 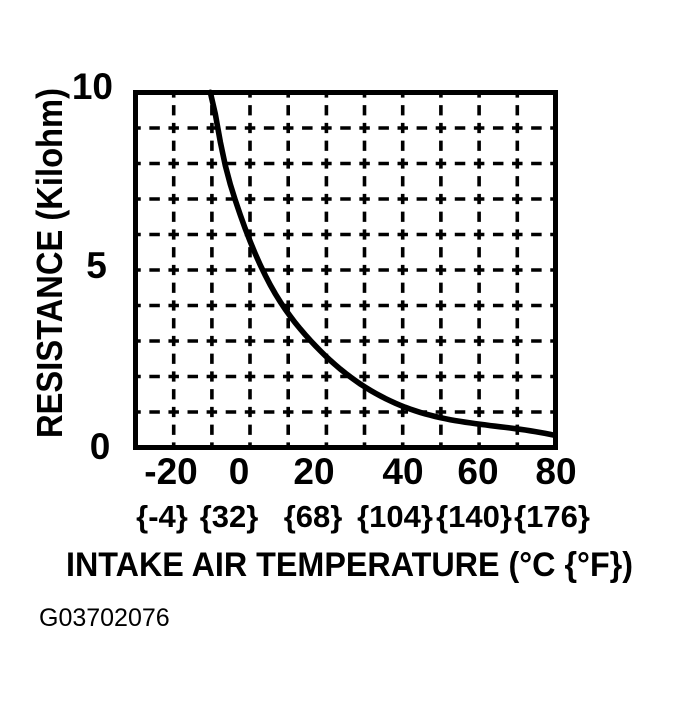 What do you see at coordinates (313, 516) in the screenshot?
I see `svg-text: {68}` at bounding box center [313, 516].